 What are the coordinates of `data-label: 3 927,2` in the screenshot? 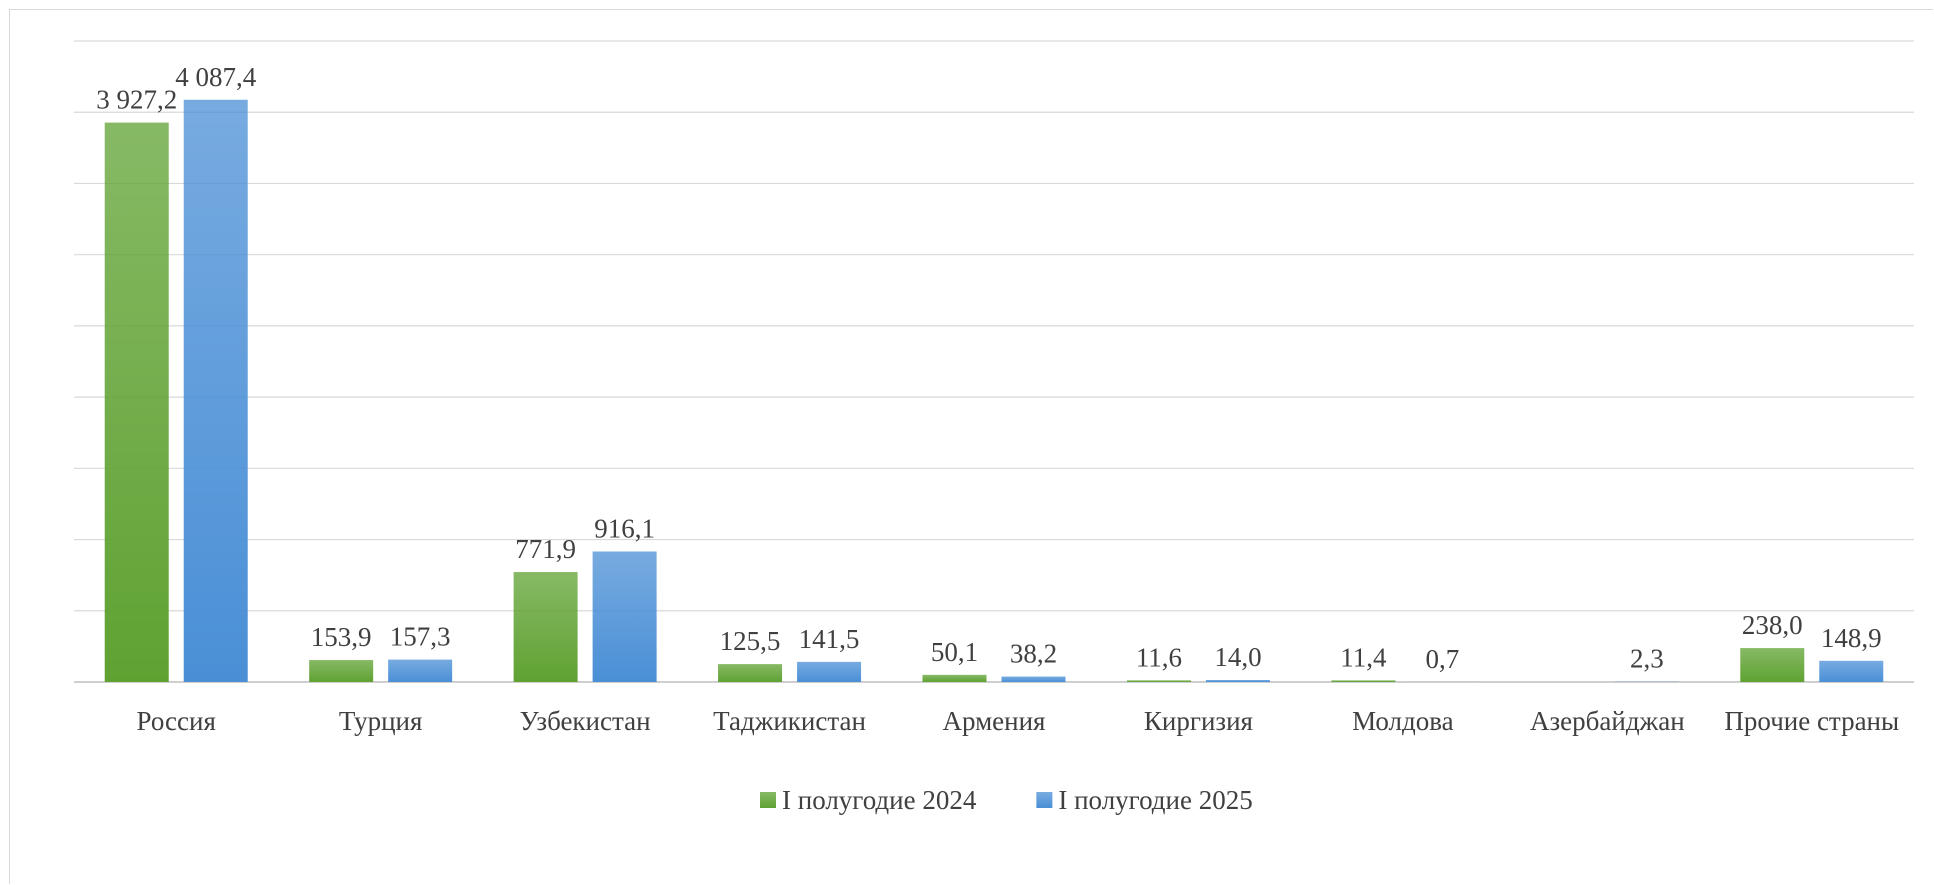 It's located at (136, 100).